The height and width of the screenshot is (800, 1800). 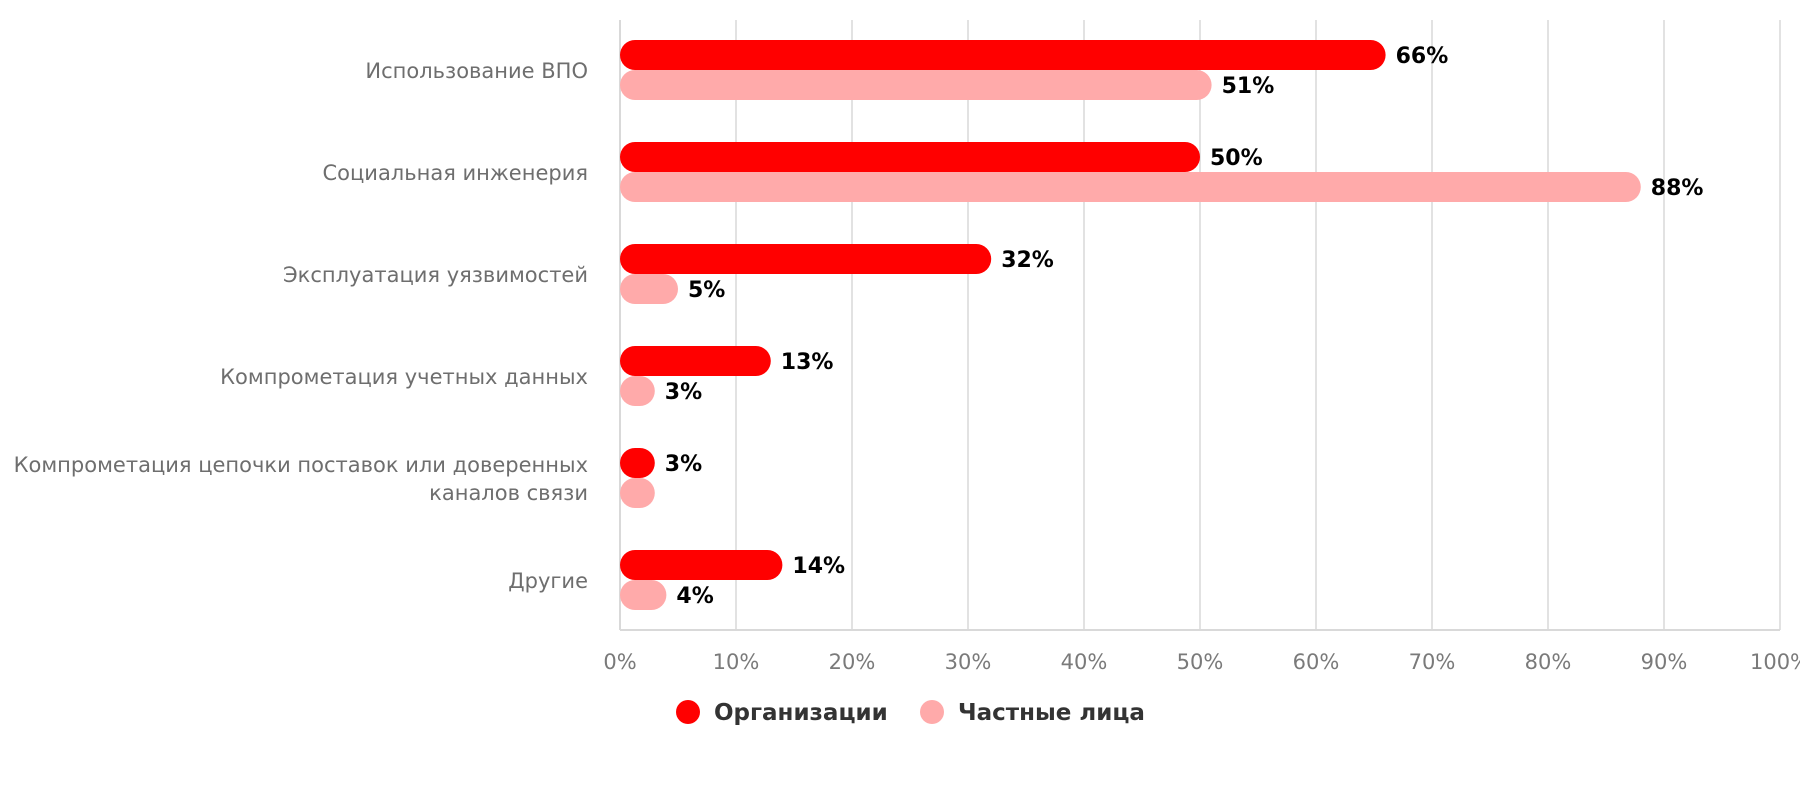 What do you see at coordinates (818, 566) in the screenshot?
I see `data-label: 14%` at bounding box center [818, 566].